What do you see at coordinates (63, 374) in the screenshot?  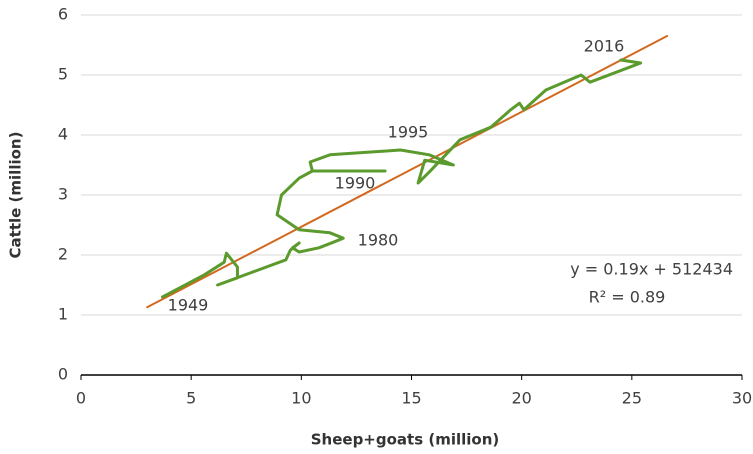 I see `y-tick-label: 0` at bounding box center [63, 374].